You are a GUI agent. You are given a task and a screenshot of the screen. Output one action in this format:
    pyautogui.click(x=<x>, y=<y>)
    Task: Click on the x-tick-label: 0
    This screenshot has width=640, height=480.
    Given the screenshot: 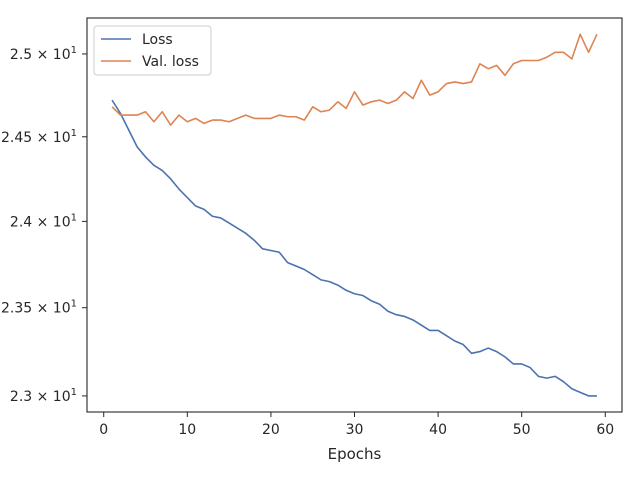 What is the action you would take?
    pyautogui.click(x=103, y=430)
    